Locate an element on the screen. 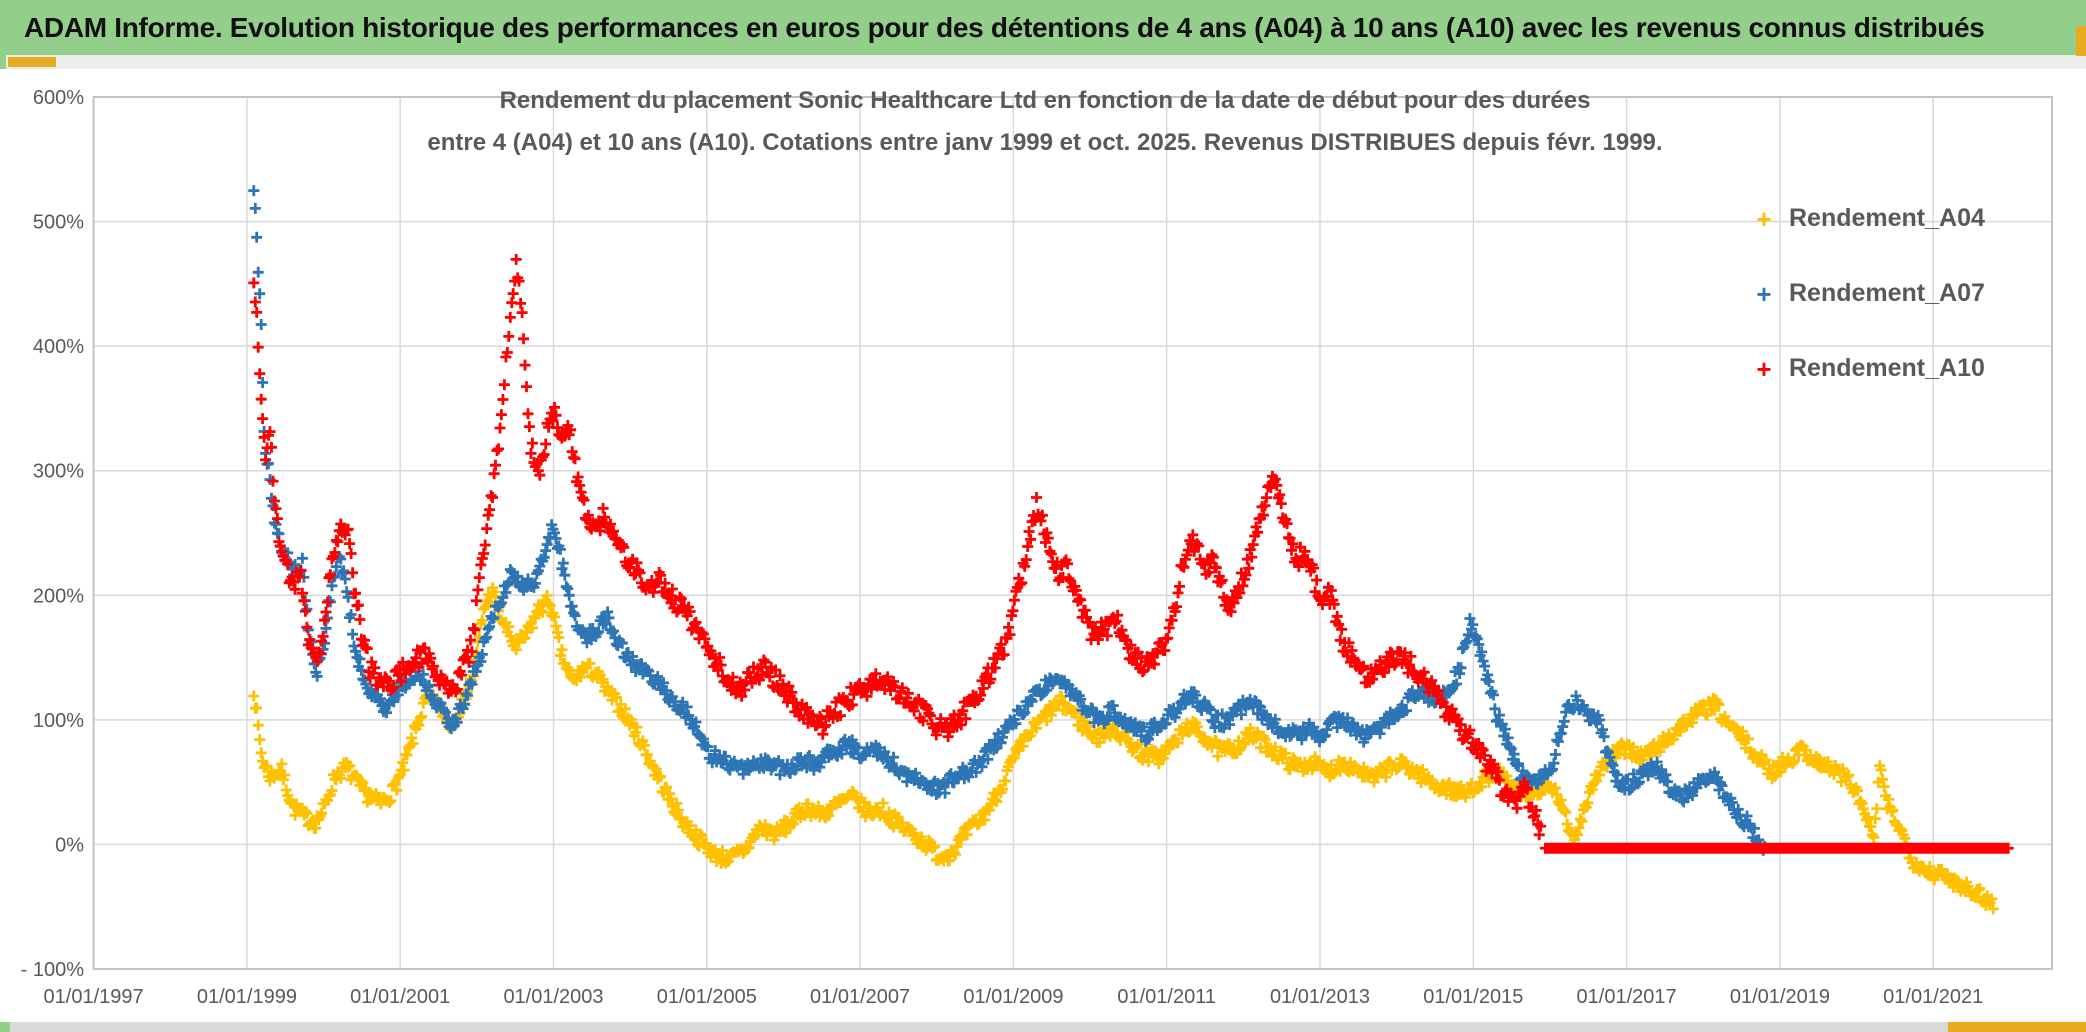  x-tick-label: 01/01/1999 is located at coordinates (247, 997).